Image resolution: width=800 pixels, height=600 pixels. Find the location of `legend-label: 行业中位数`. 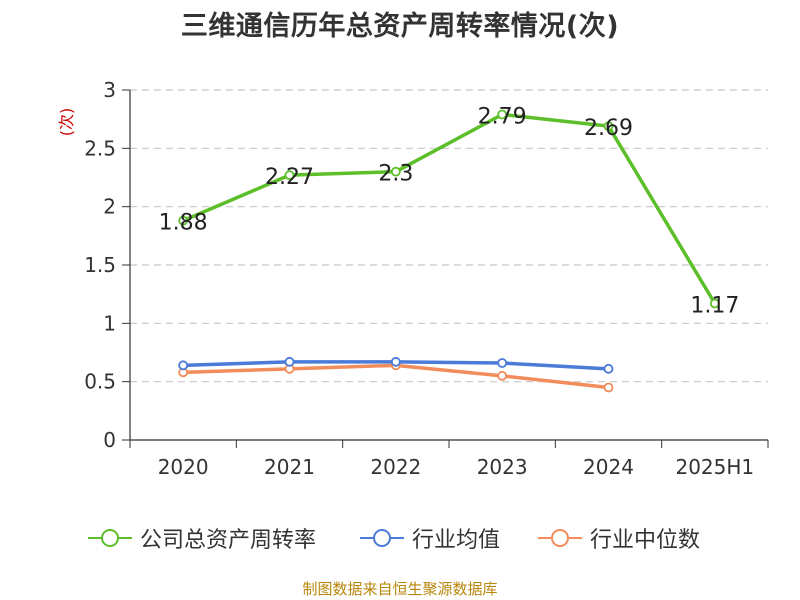

legend-label: 行业中位数 is located at coordinates (645, 540).